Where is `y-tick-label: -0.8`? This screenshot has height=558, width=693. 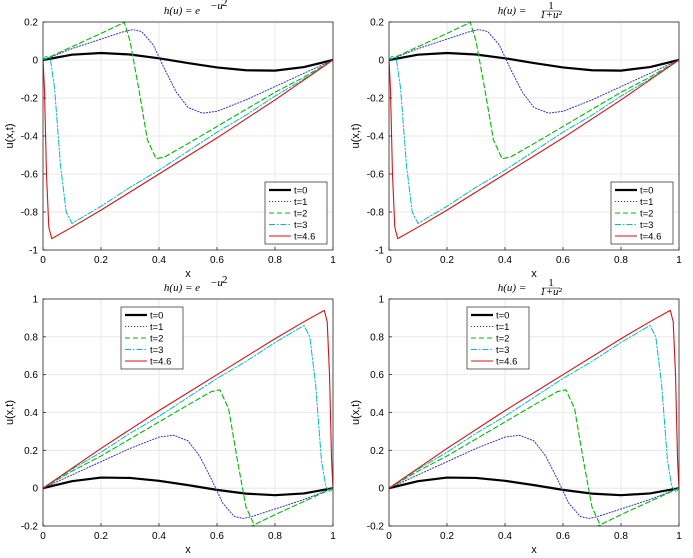 y-tick-label: -0.8 is located at coordinates (376, 213).